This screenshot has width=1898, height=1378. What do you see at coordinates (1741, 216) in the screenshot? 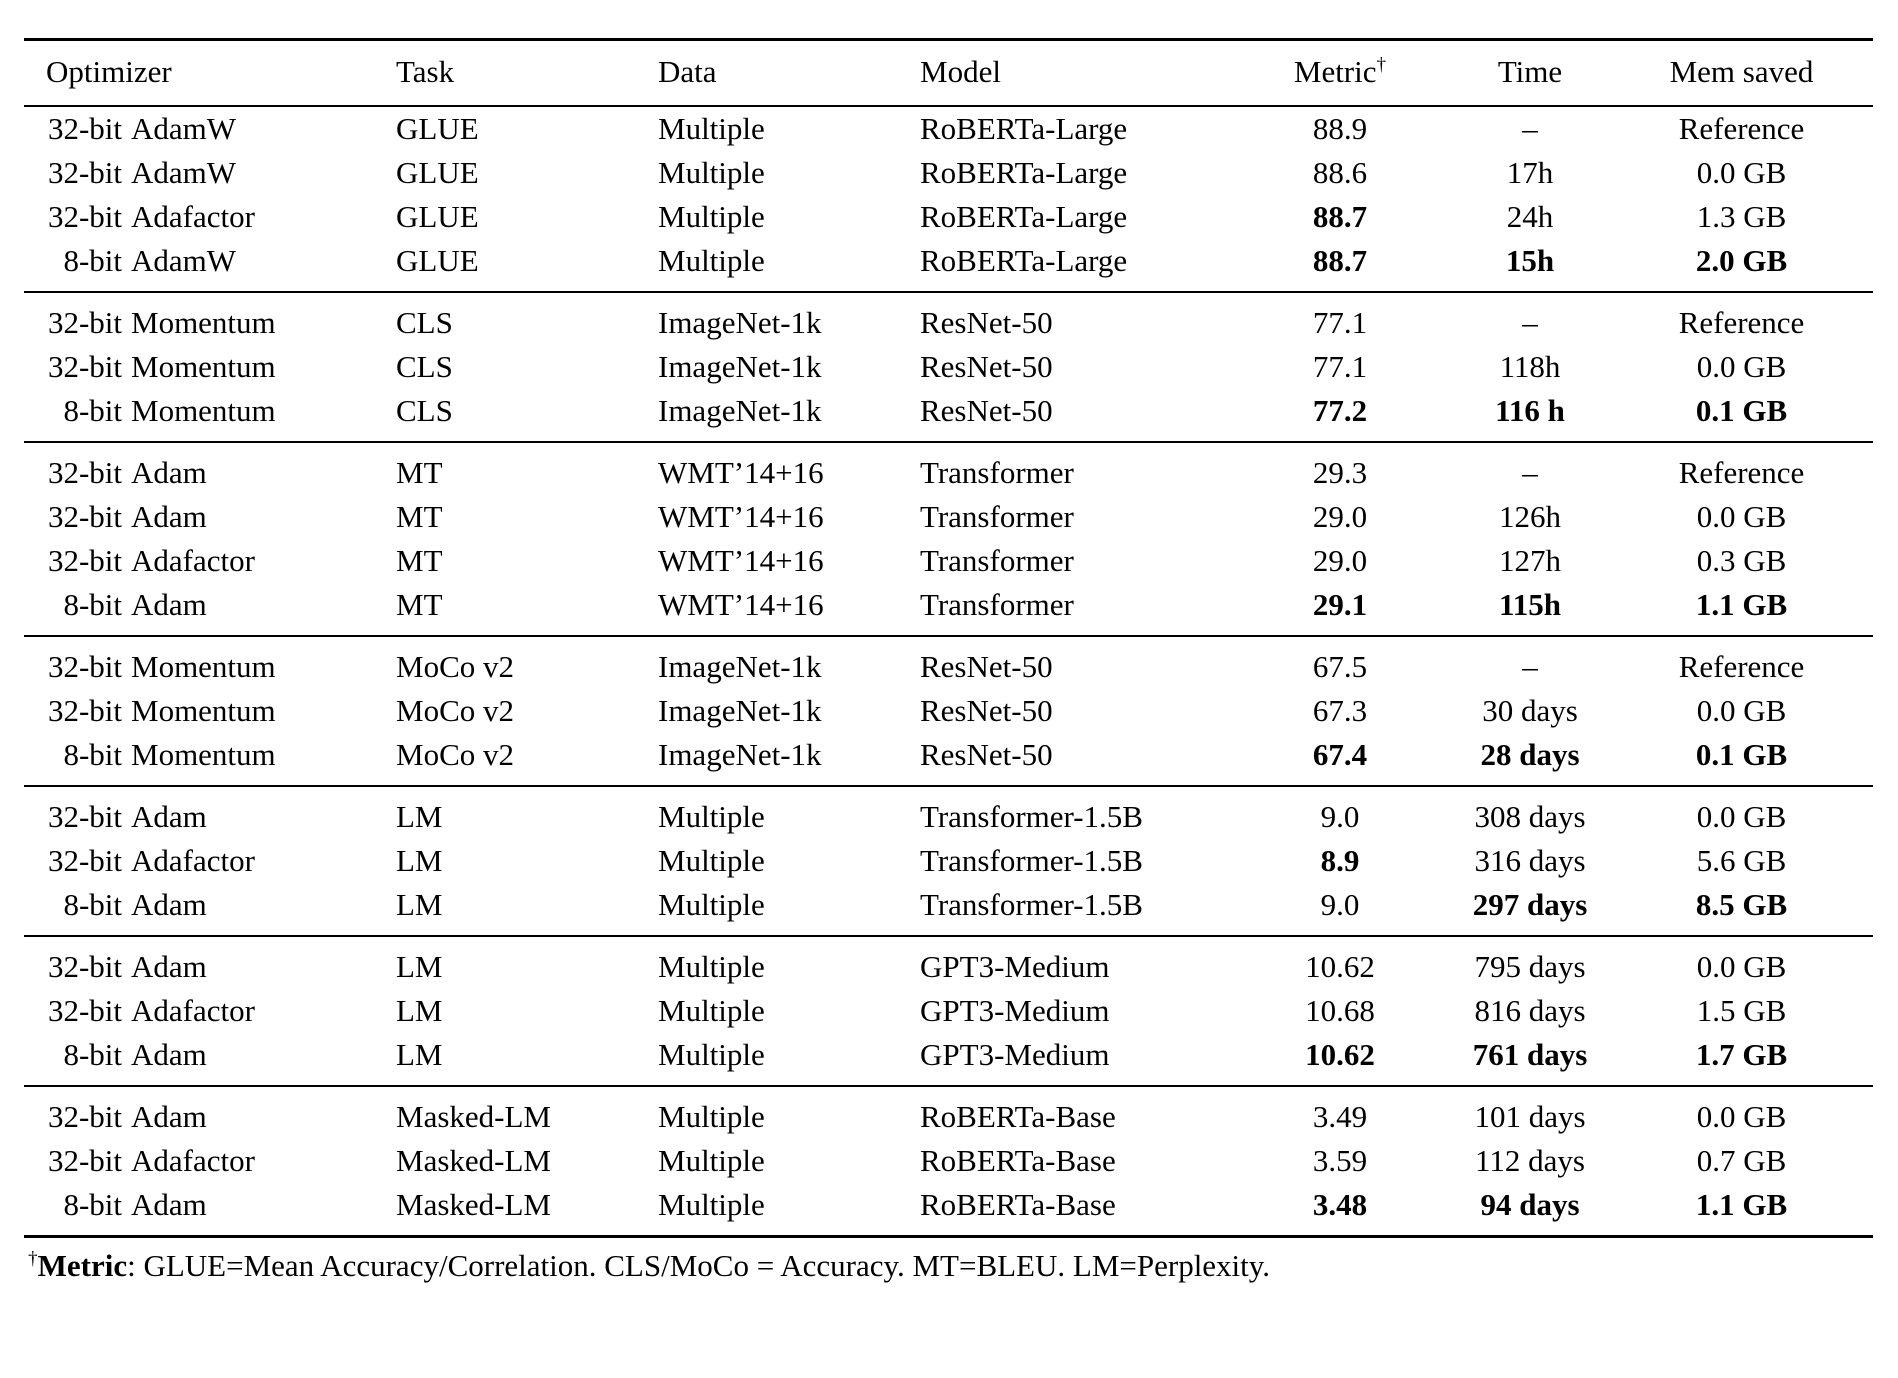
I see `cell-mem-saved: 1.3 GB` at bounding box center [1741, 216].